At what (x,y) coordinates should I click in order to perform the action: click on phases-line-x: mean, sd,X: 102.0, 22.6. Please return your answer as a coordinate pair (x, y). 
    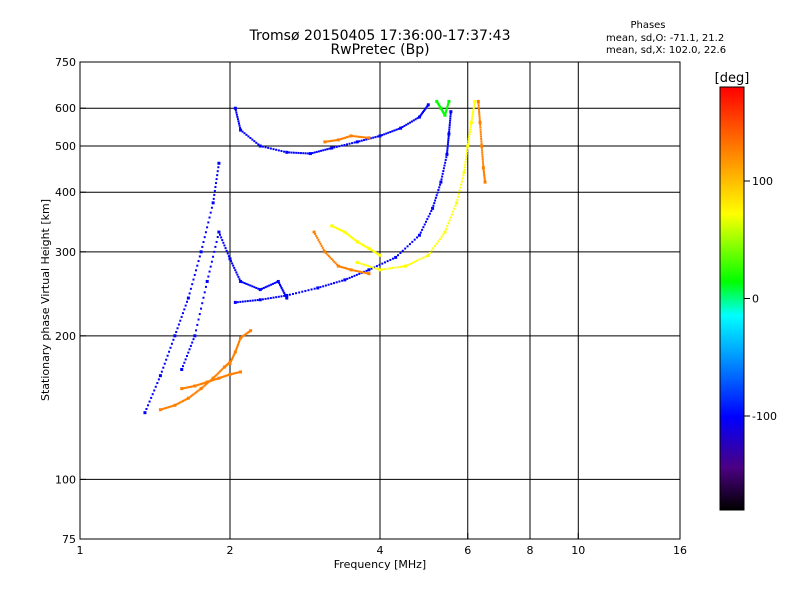
    Looking at the image, I should click on (666, 50).